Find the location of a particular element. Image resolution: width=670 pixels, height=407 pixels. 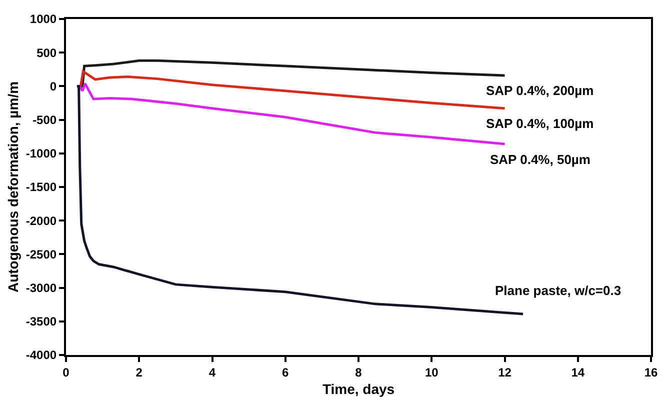

series-label: SAP 0.4%, 200µm is located at coordinates (540, 90).